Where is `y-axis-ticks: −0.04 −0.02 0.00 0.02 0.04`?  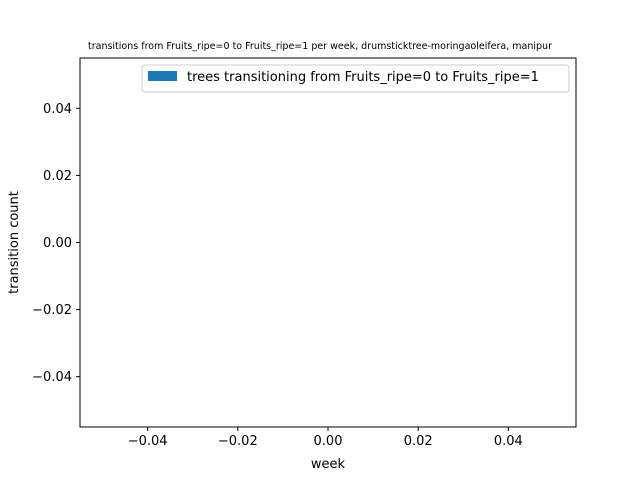 y-axis-ticks: −0.04 −0.02 0.00 0.02 0.04 is located at coordinates (56, 243).